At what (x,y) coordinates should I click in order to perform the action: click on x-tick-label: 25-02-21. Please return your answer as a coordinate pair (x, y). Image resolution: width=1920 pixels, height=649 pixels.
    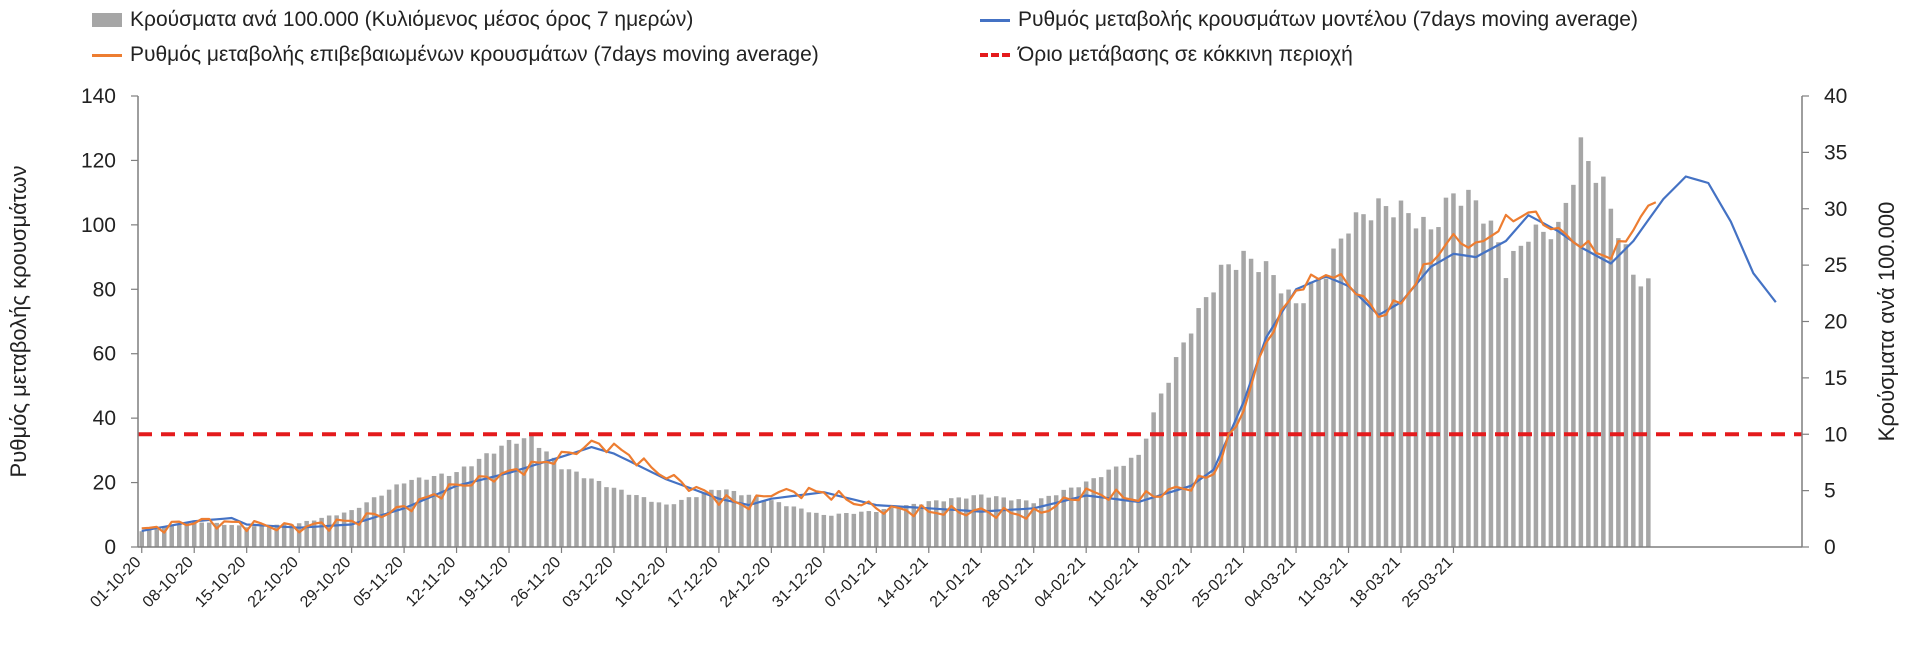
    Looking at the image, I should click on (1217, 582).